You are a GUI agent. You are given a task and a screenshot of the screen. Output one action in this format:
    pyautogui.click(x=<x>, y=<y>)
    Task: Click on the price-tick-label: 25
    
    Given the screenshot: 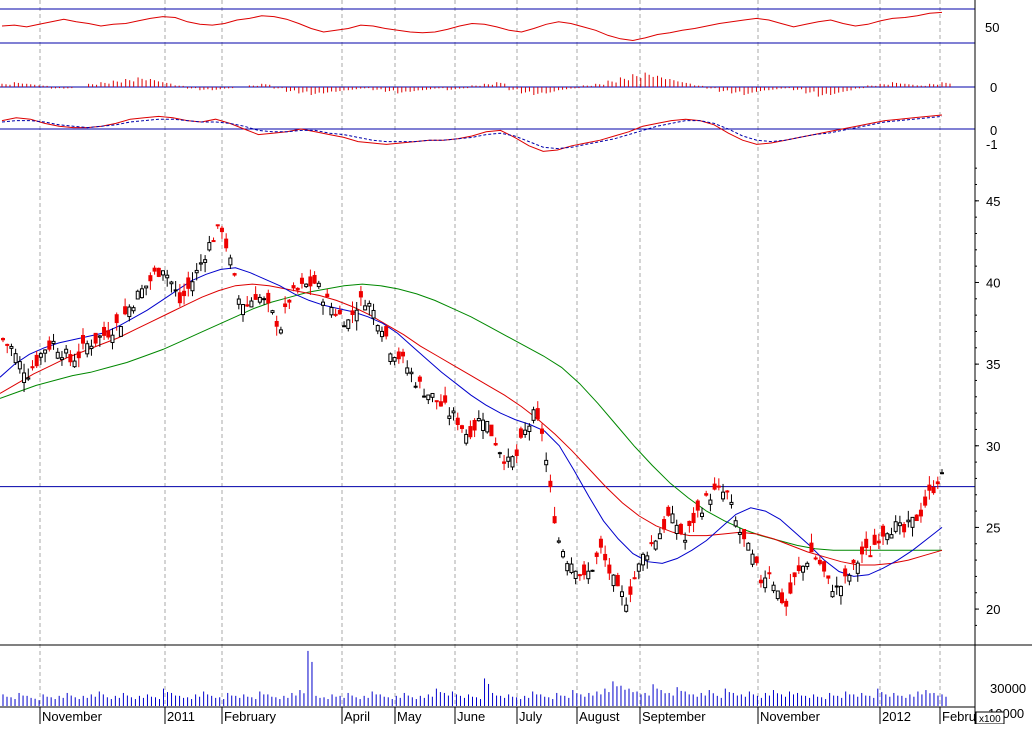 What is the action you would take?
    pyautogui.click(x=993, y=527)
    